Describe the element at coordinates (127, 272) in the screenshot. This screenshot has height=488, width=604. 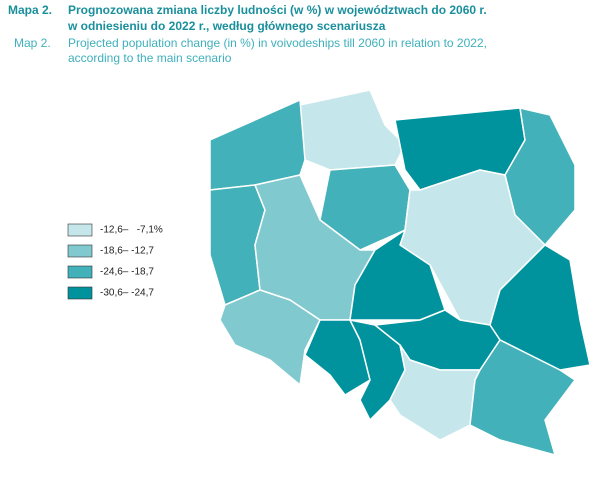
I see `legend-label: -24,6– -18,7` at that location.